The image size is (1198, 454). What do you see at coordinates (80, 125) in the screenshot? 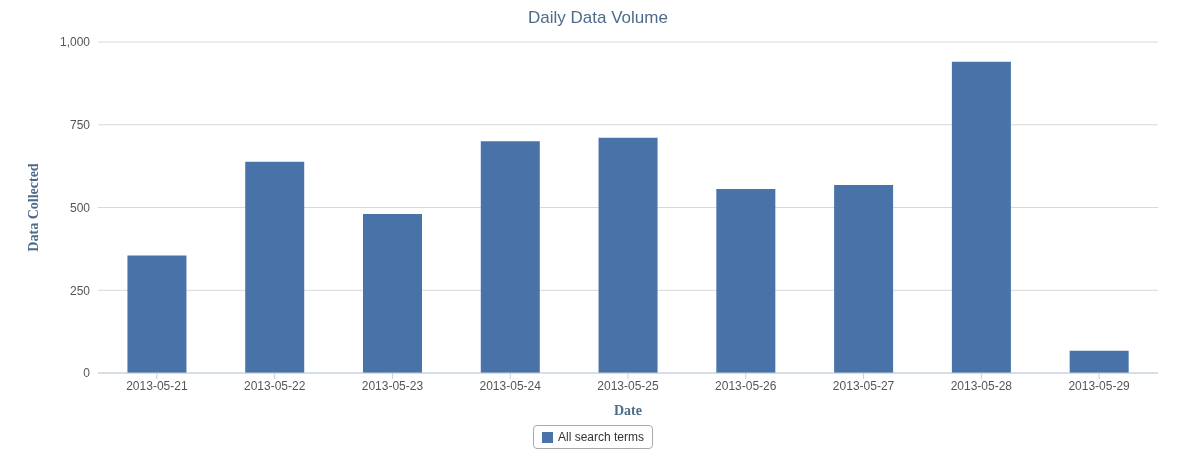
I see `y-tick-label: 750` at bounding box center [80, 125].